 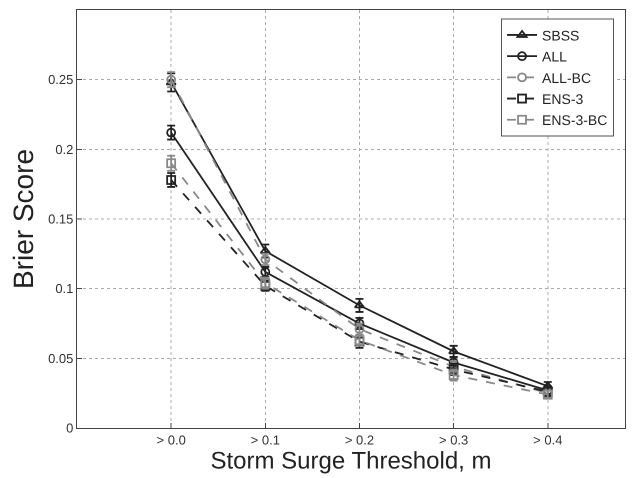 I want to click on x-tick-label: > 0.2, so click(x=359, y=440).